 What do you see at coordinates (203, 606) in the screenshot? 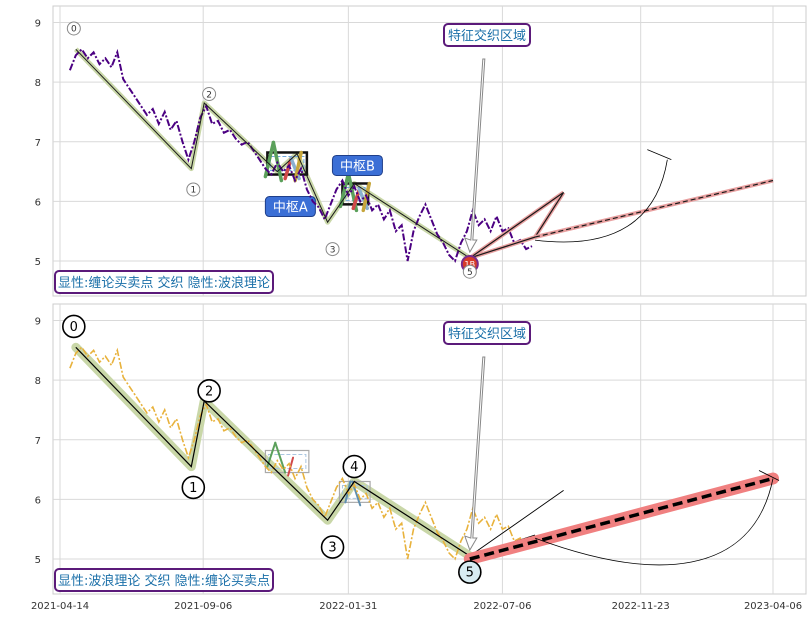
I see `x-tick-label: 2021-09-06` at bounding box center [203, 606].